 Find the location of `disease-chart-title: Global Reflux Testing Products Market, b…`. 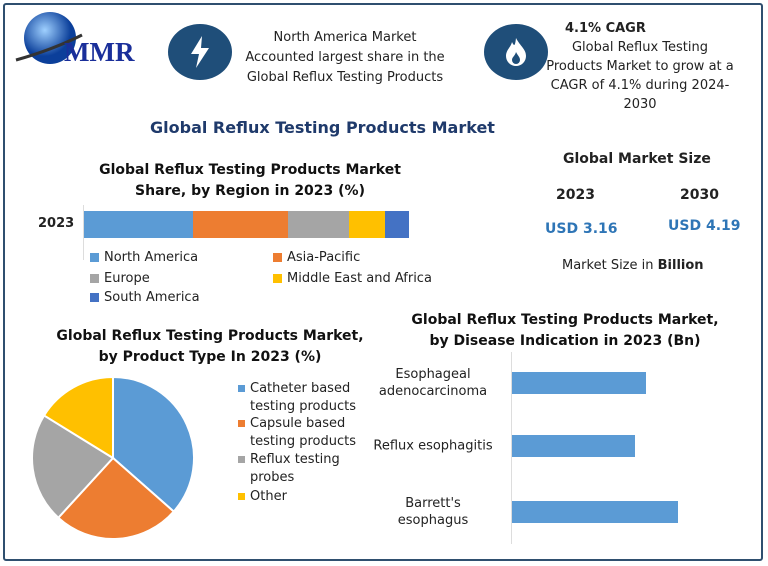

disease-chart-title: Global Reflux Testing Products Market, b… is located at coordinates (565, 330).